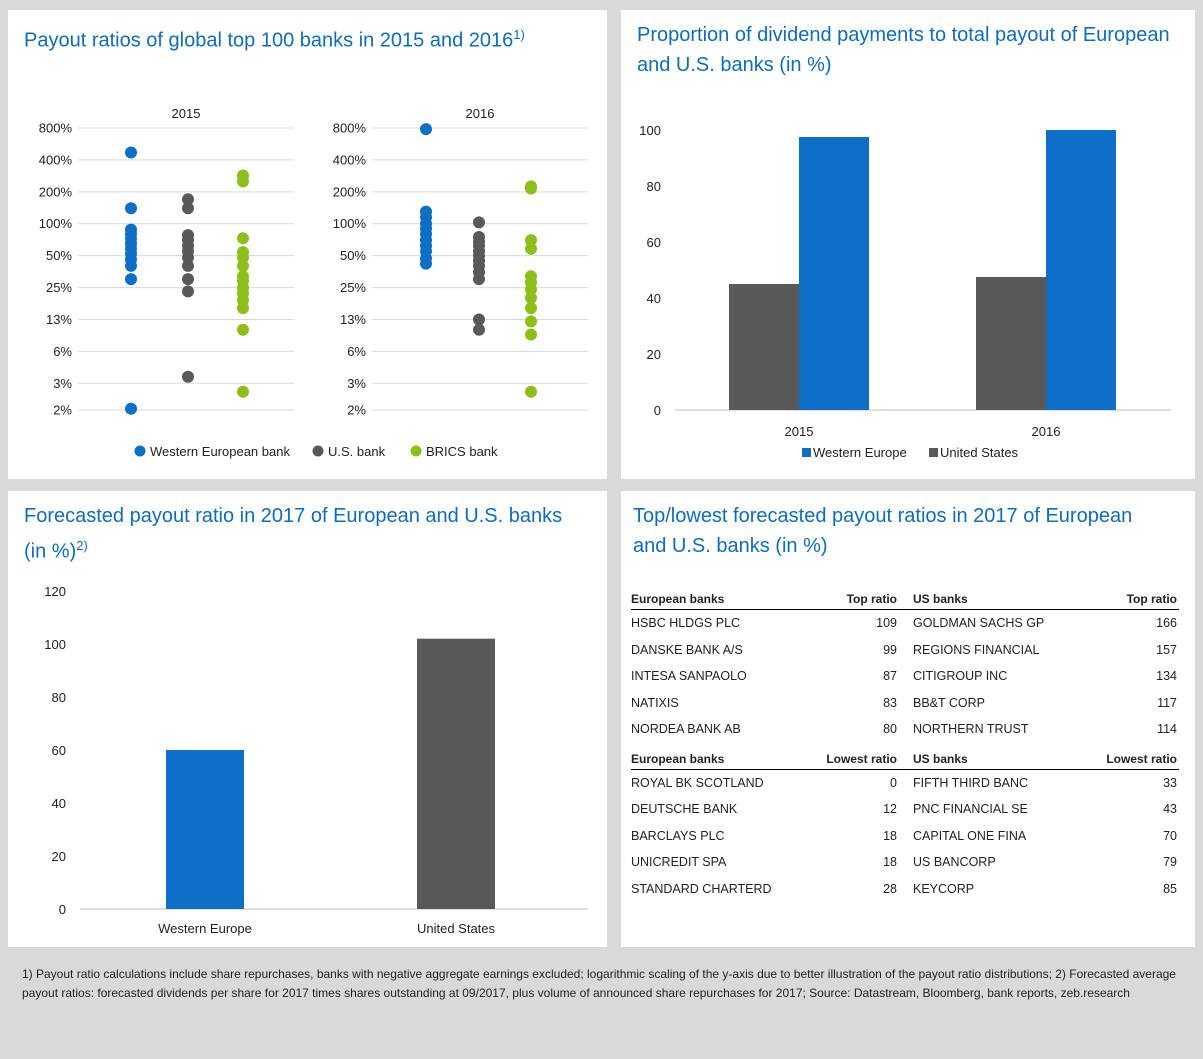  Describe the element at coordinates (654, 186) in the screenshot. I see `y-tick-label: 80` at that location.